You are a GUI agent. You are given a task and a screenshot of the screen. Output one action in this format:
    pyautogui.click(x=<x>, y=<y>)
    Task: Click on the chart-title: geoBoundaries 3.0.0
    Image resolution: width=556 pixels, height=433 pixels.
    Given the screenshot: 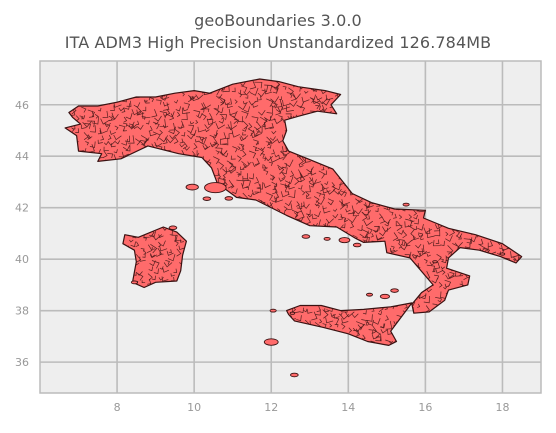 What is the action you would take?
    pyautogui.click(x=278, y=20)
    